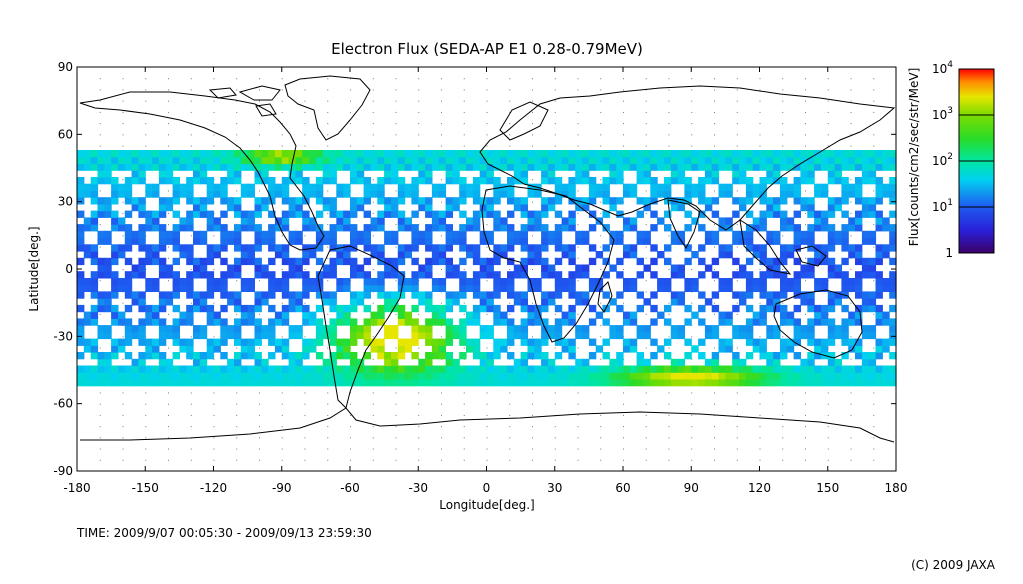 The height and width of the screenshot is (584, 1023). Describe the element at coordinates (244, 101) in the screenshot. I see `coast-arctic-islands` at that location.